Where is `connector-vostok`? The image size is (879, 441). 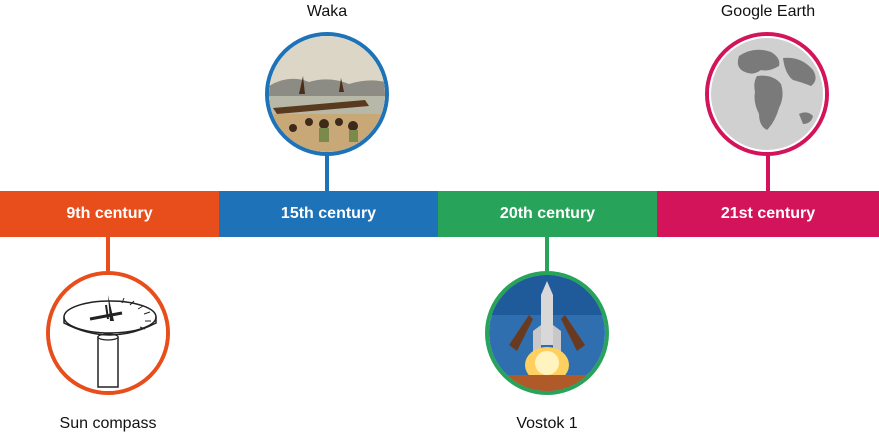
connector-vostok is located at coordinates (547, 254).